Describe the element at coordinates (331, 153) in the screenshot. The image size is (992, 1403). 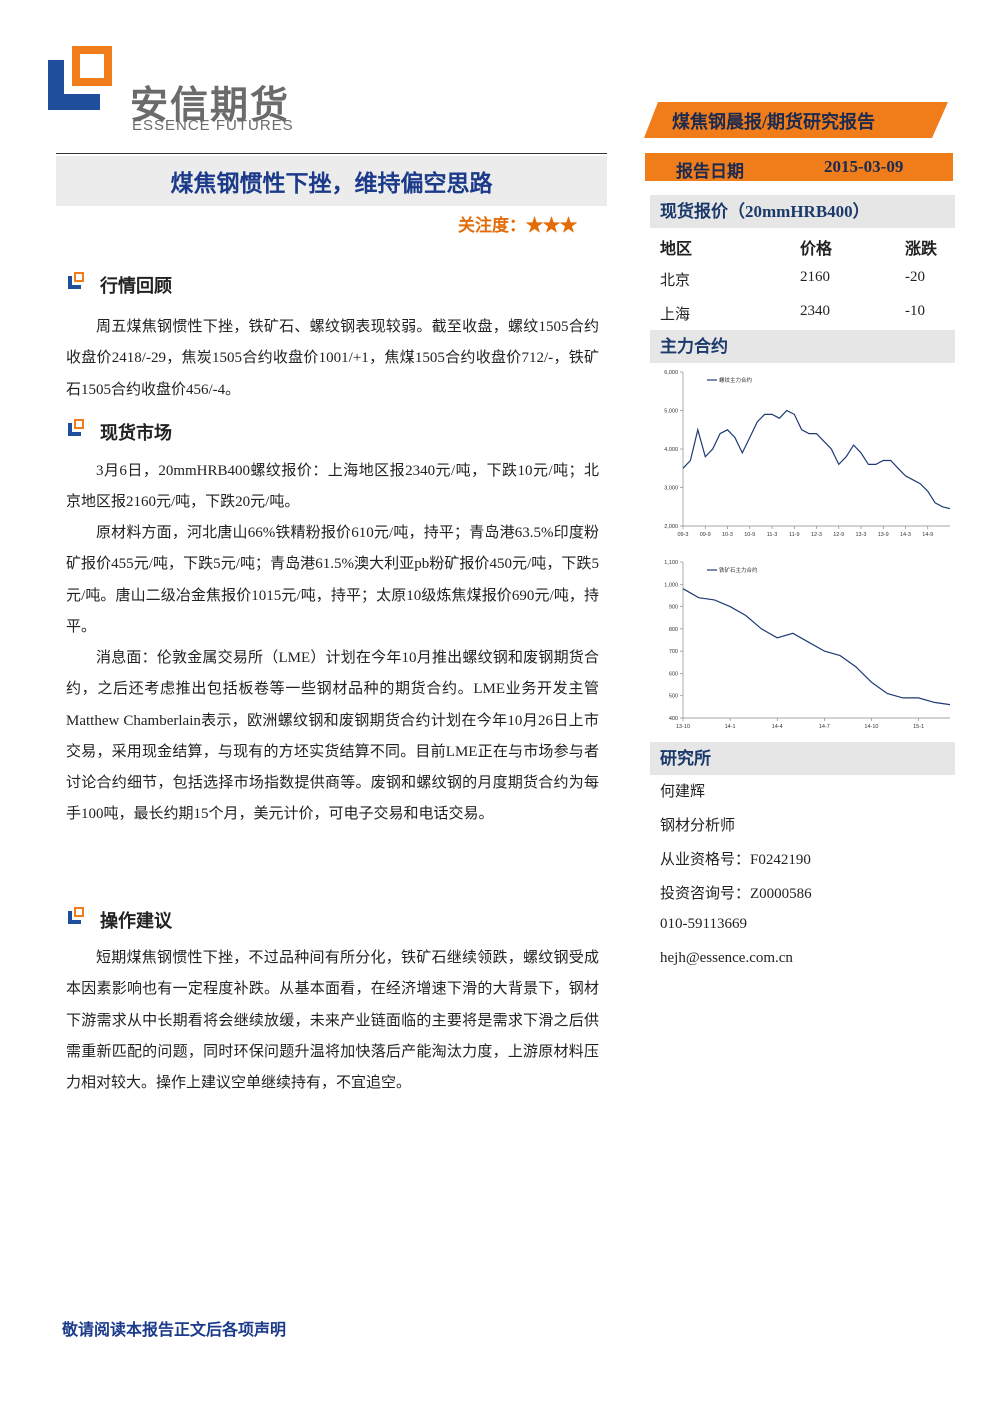
I see `rule` at that location.